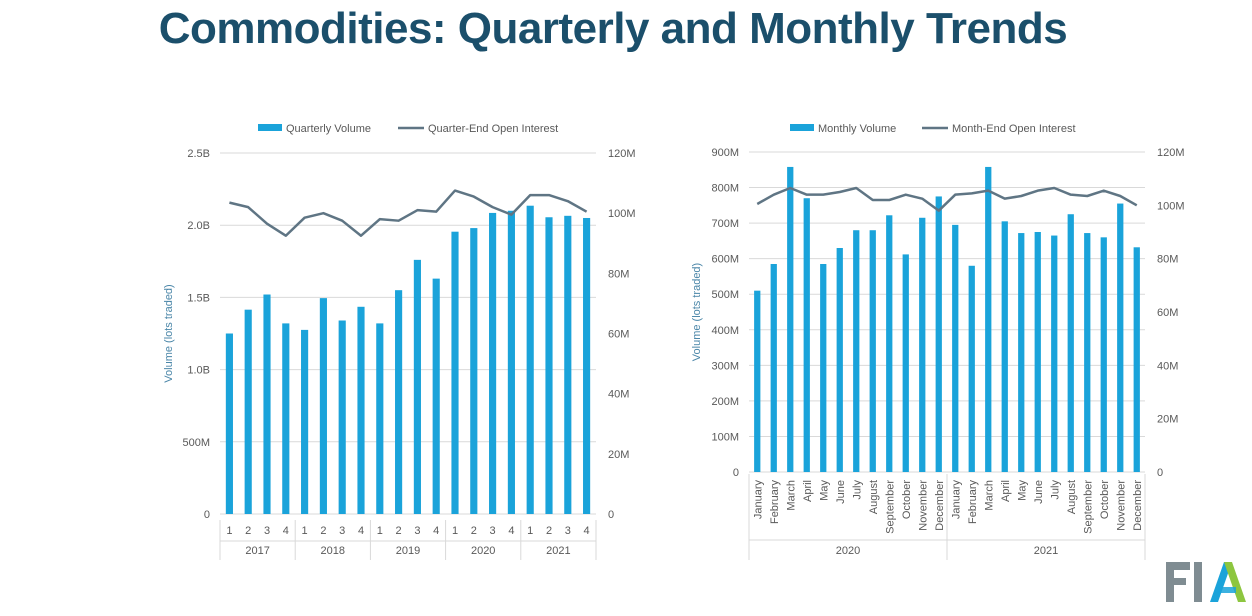 The width and height of the screenshot is (1252, 616). I want to click on m-y-tick-label: 100M, so click(725, 437).